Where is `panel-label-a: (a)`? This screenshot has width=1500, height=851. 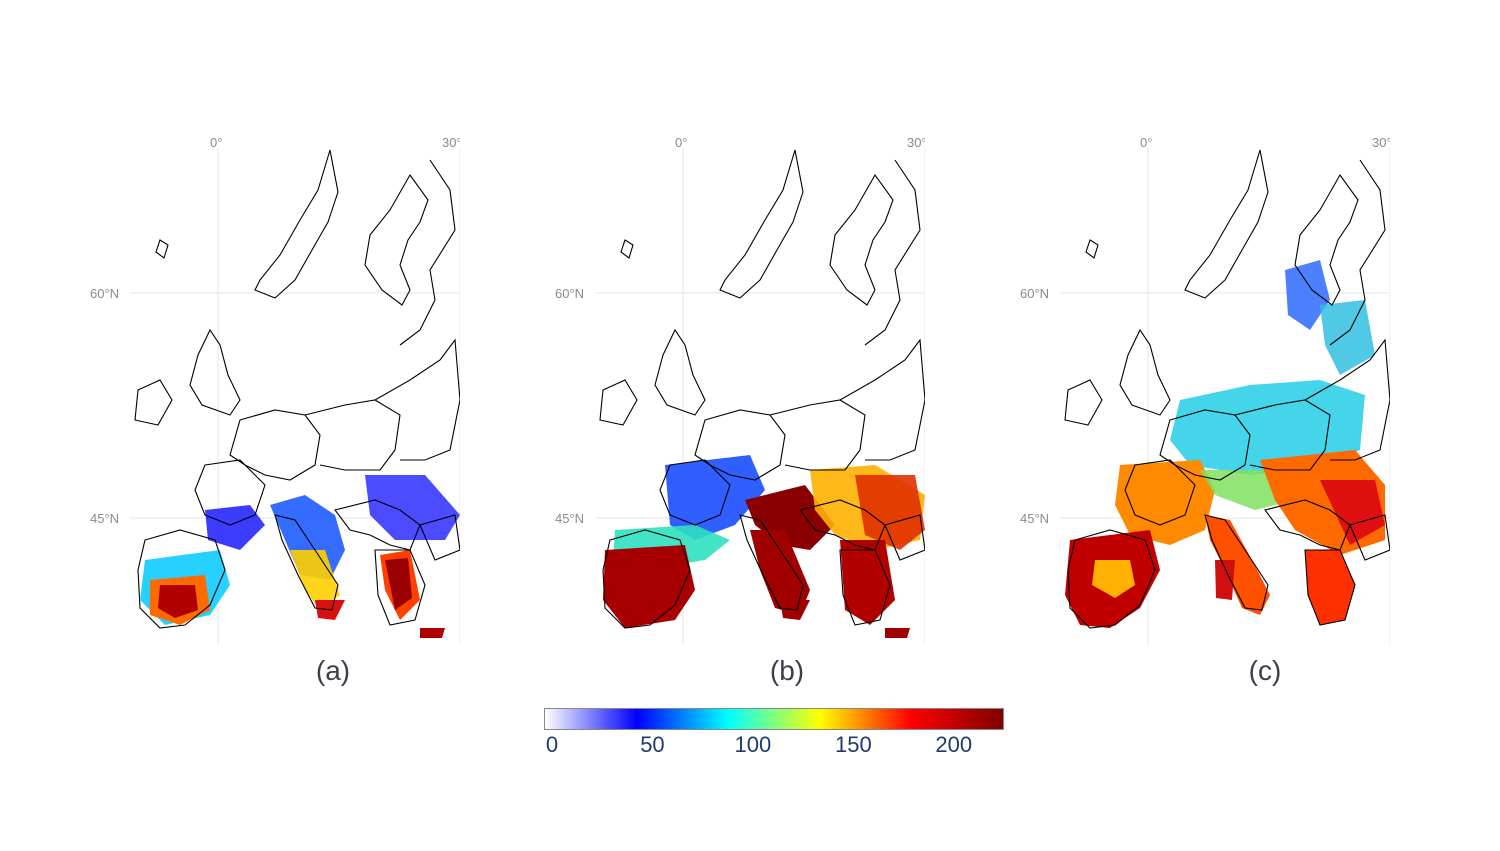 panel-label-a: (a) is located at coordinates (333, 670).